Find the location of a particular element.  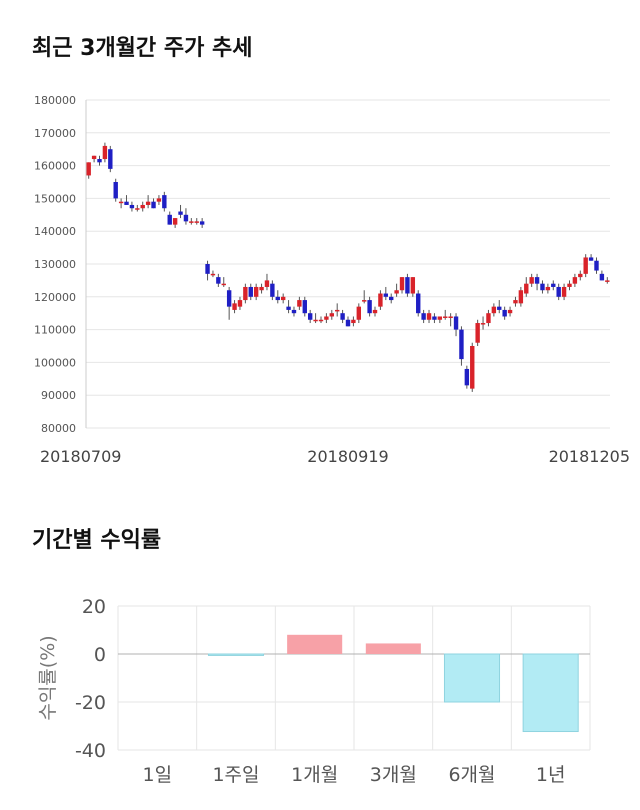

x-date-label: 20181205 is located at coordinates (589, 456).